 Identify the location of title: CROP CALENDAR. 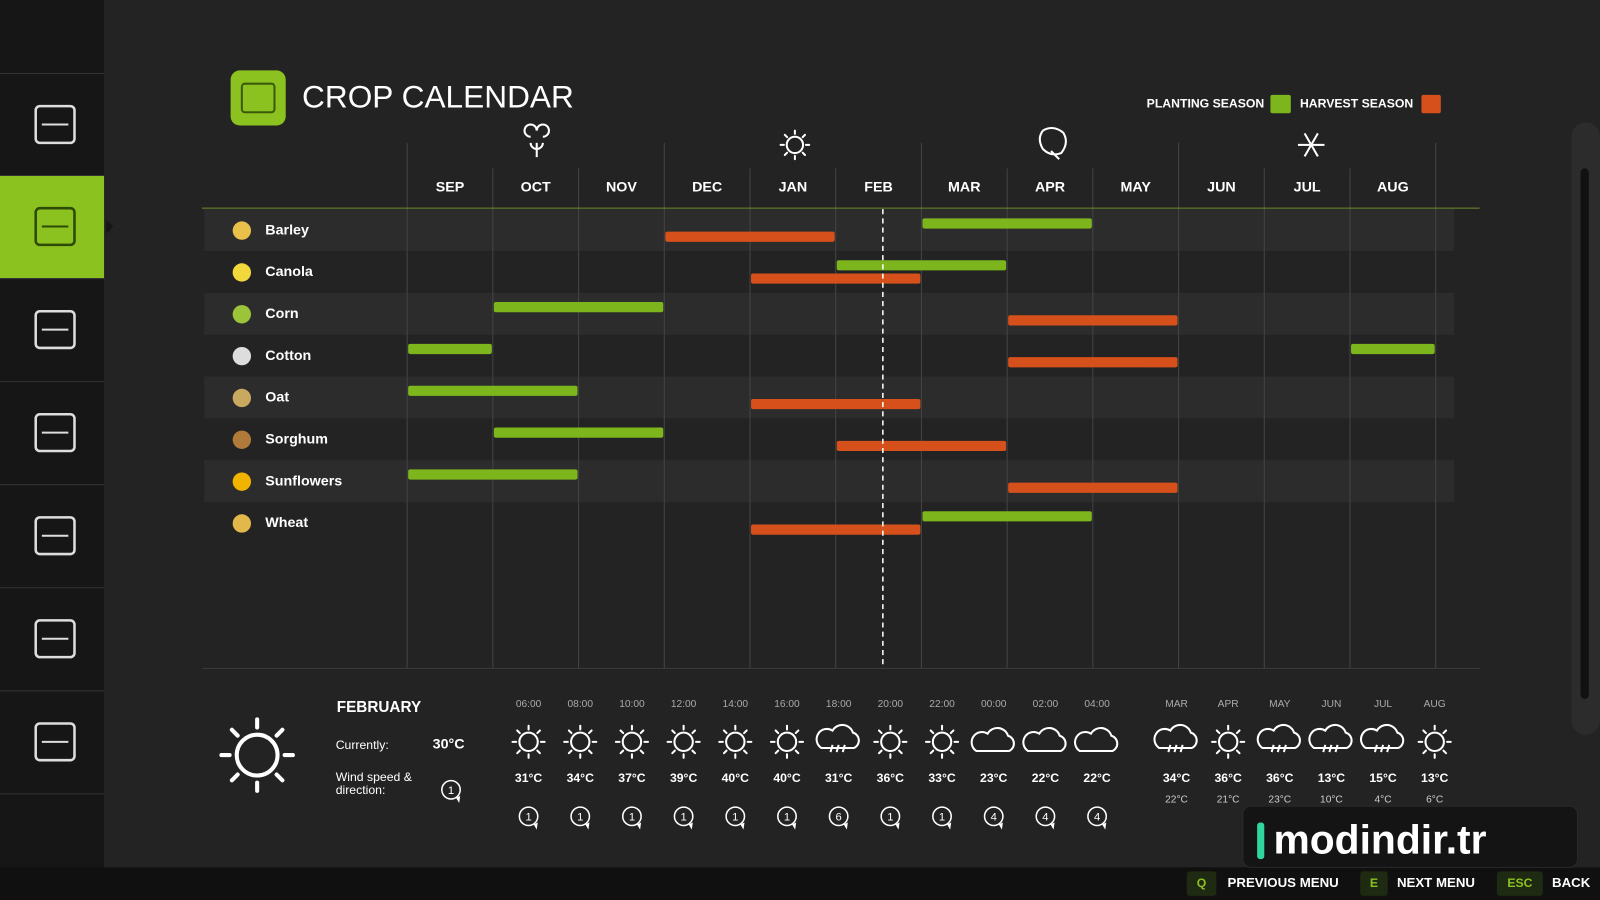
(438, 96).